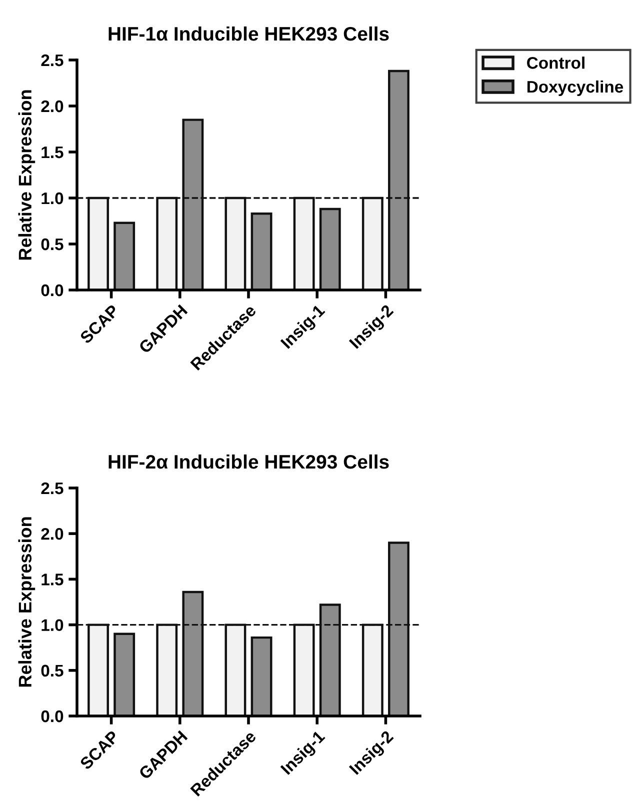  I want to click on legend-label: Doxycycline, so click(575, 88).